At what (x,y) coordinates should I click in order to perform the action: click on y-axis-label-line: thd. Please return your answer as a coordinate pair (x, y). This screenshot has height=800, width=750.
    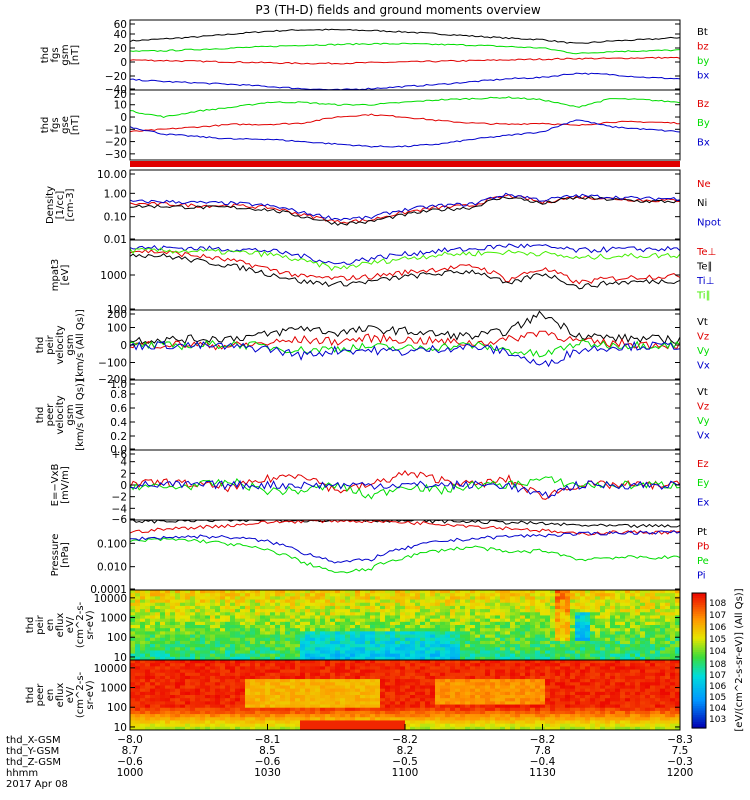
    Looking at the image, I should click on (30, 625).